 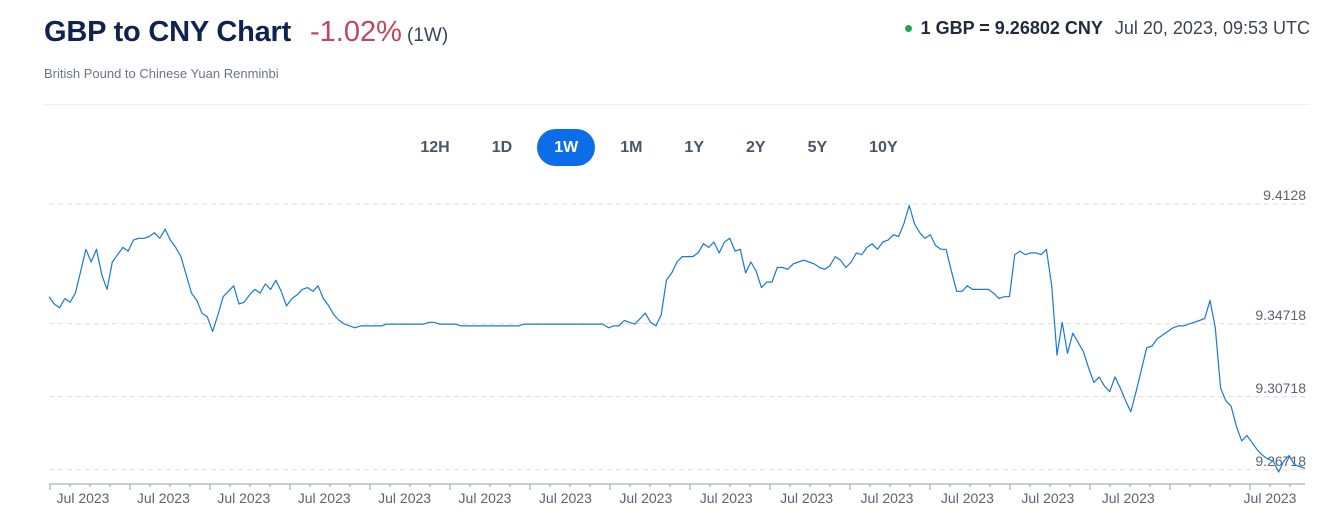 What do you see at coordinates (1011, 28) in the screenshot?
I see `exchange-rate: 1 GBP = 9.26802 CNY` at bounding box center [1011, 28].